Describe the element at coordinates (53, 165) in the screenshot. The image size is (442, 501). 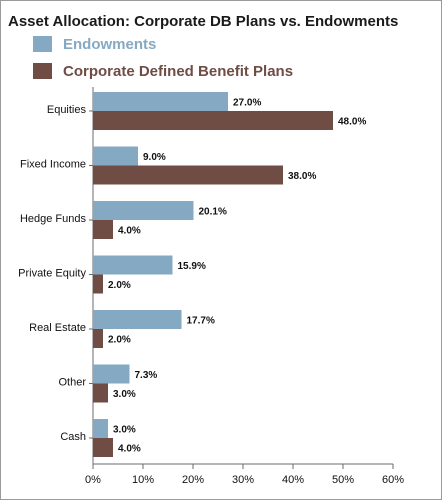
I see `category-label: Fixed Income` at that location.